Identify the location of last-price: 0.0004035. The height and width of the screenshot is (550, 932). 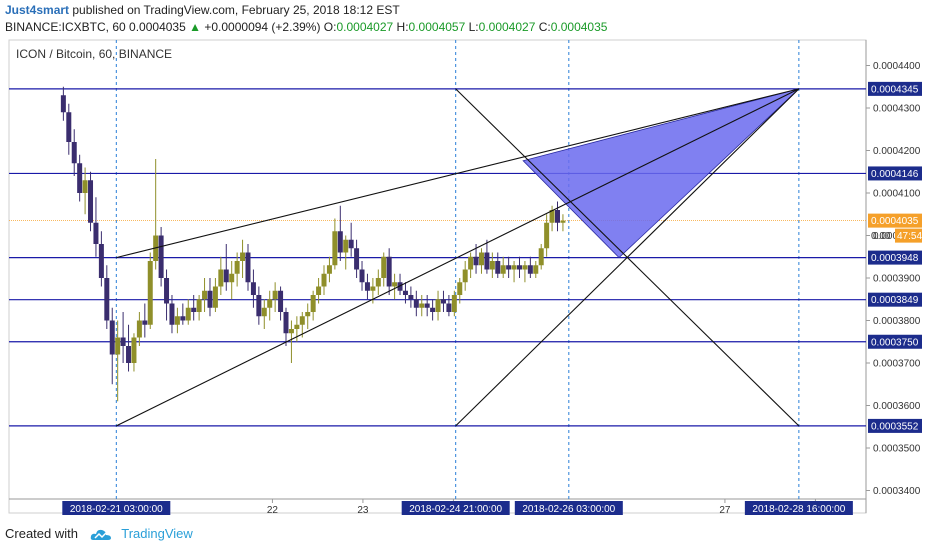
(157, 27).